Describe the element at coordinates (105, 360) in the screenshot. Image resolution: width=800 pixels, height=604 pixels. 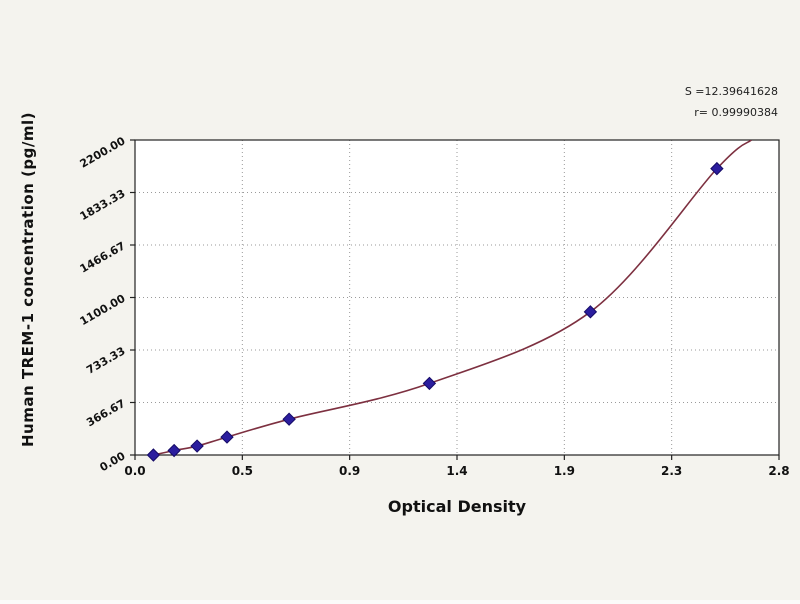
I see `y-tick-label: 733.33` at that location.